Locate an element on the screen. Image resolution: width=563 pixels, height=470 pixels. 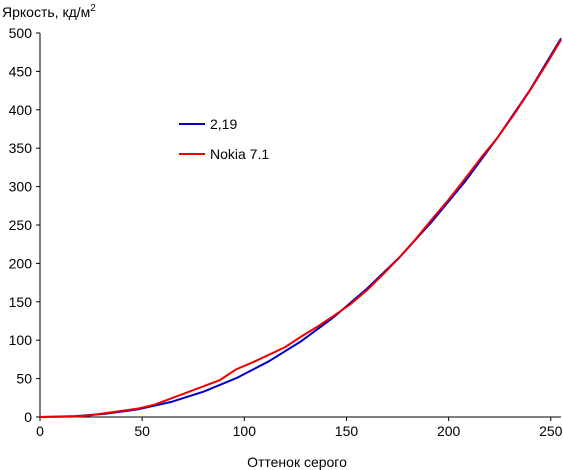
y-tick-label: 450 is located at coordinates (21, 71).